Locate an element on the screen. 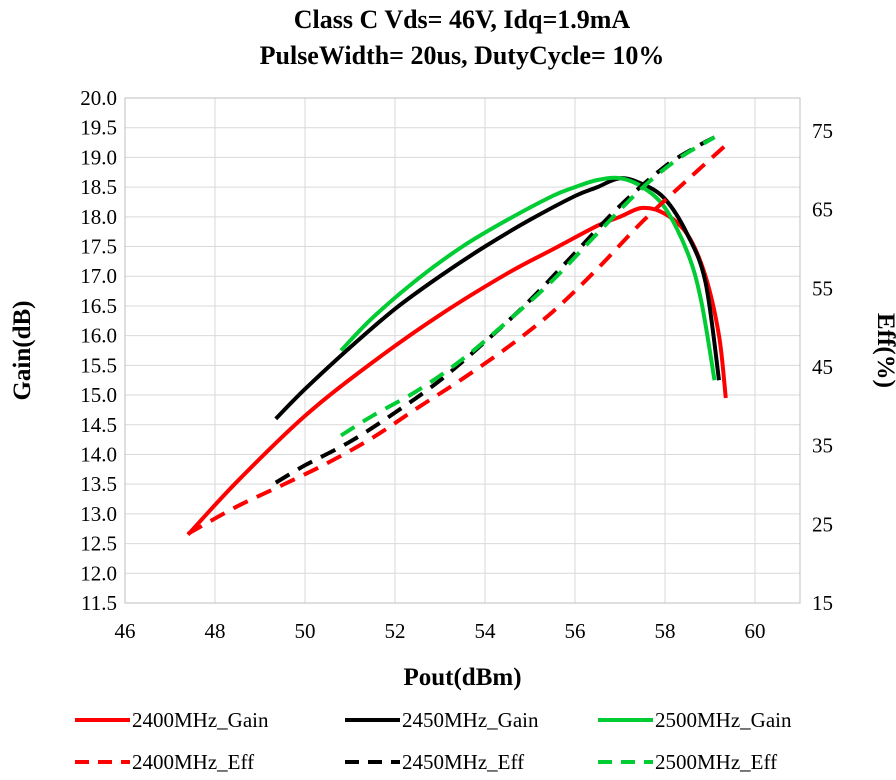  y-tick-label: 14.0 is located at coordinates (98, 454).